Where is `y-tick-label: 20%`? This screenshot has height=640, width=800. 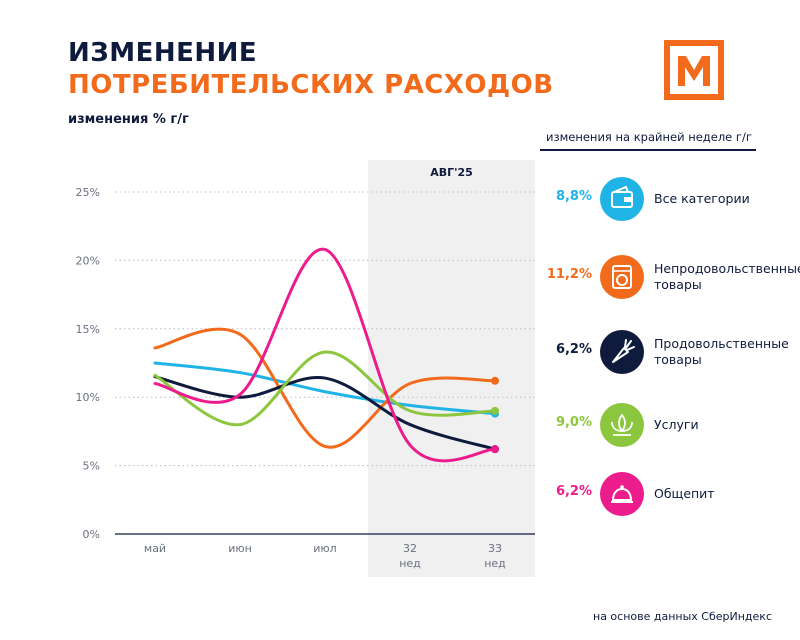 y-tick-label: 20% is located at coordinates (88, 260).